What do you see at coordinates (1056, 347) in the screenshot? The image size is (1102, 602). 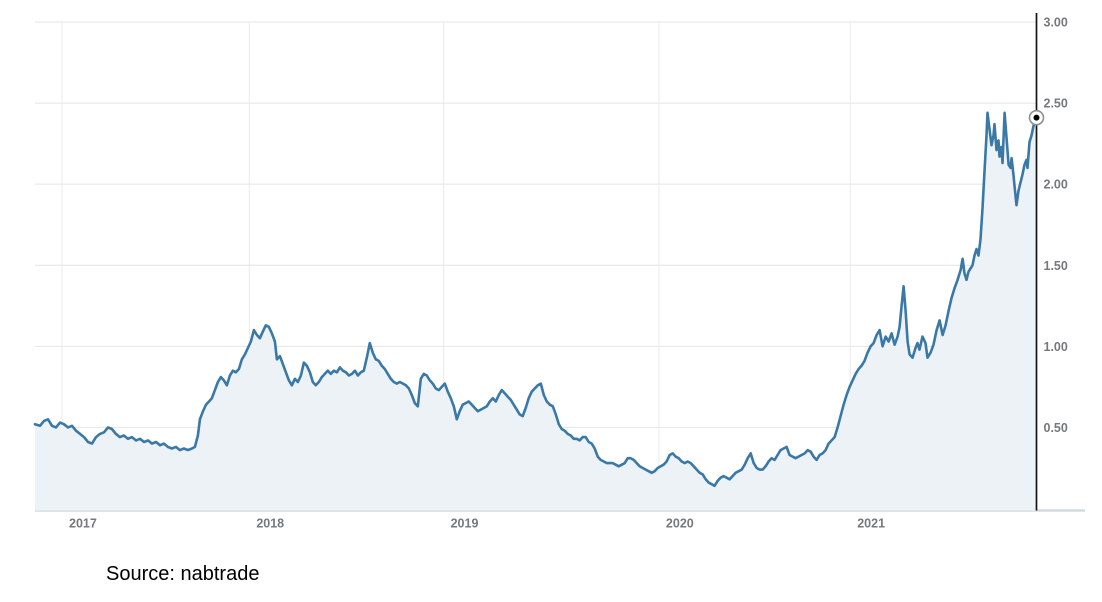 I see `y-axis-tick-label: 1.00` at bounding box center [1056, 347].